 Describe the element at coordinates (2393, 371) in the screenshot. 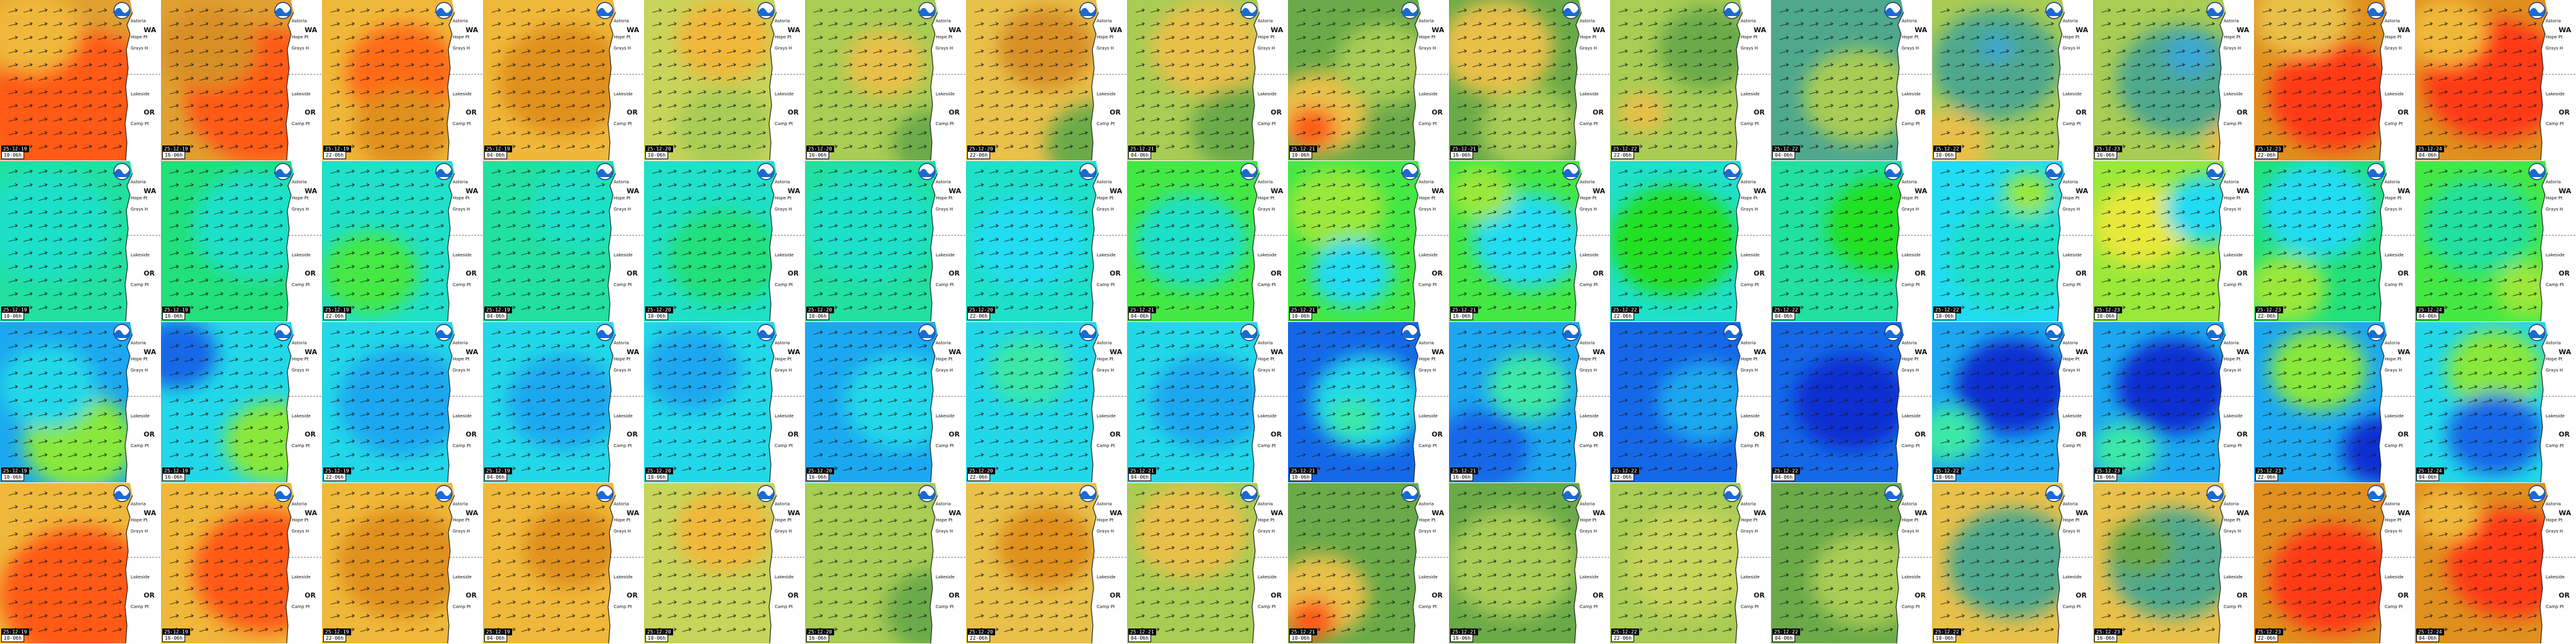

I see `city-label: Grays H` at that location.